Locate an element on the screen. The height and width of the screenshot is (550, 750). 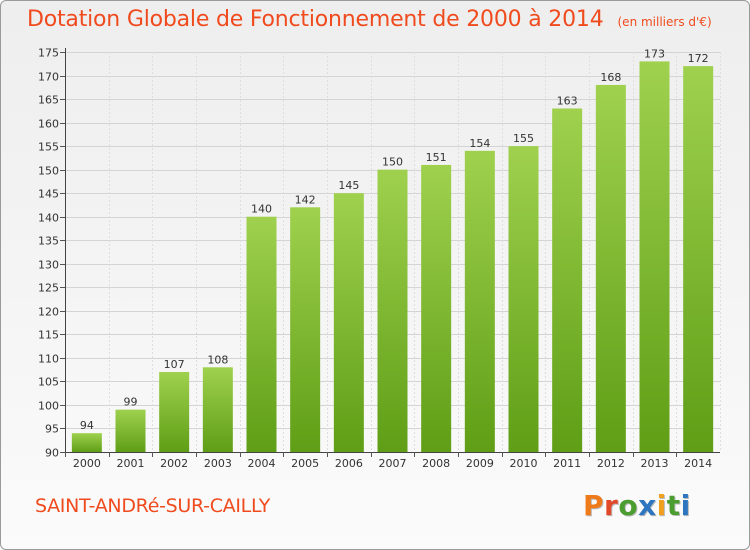
bar-2000 is located at coordinates (86, 442).